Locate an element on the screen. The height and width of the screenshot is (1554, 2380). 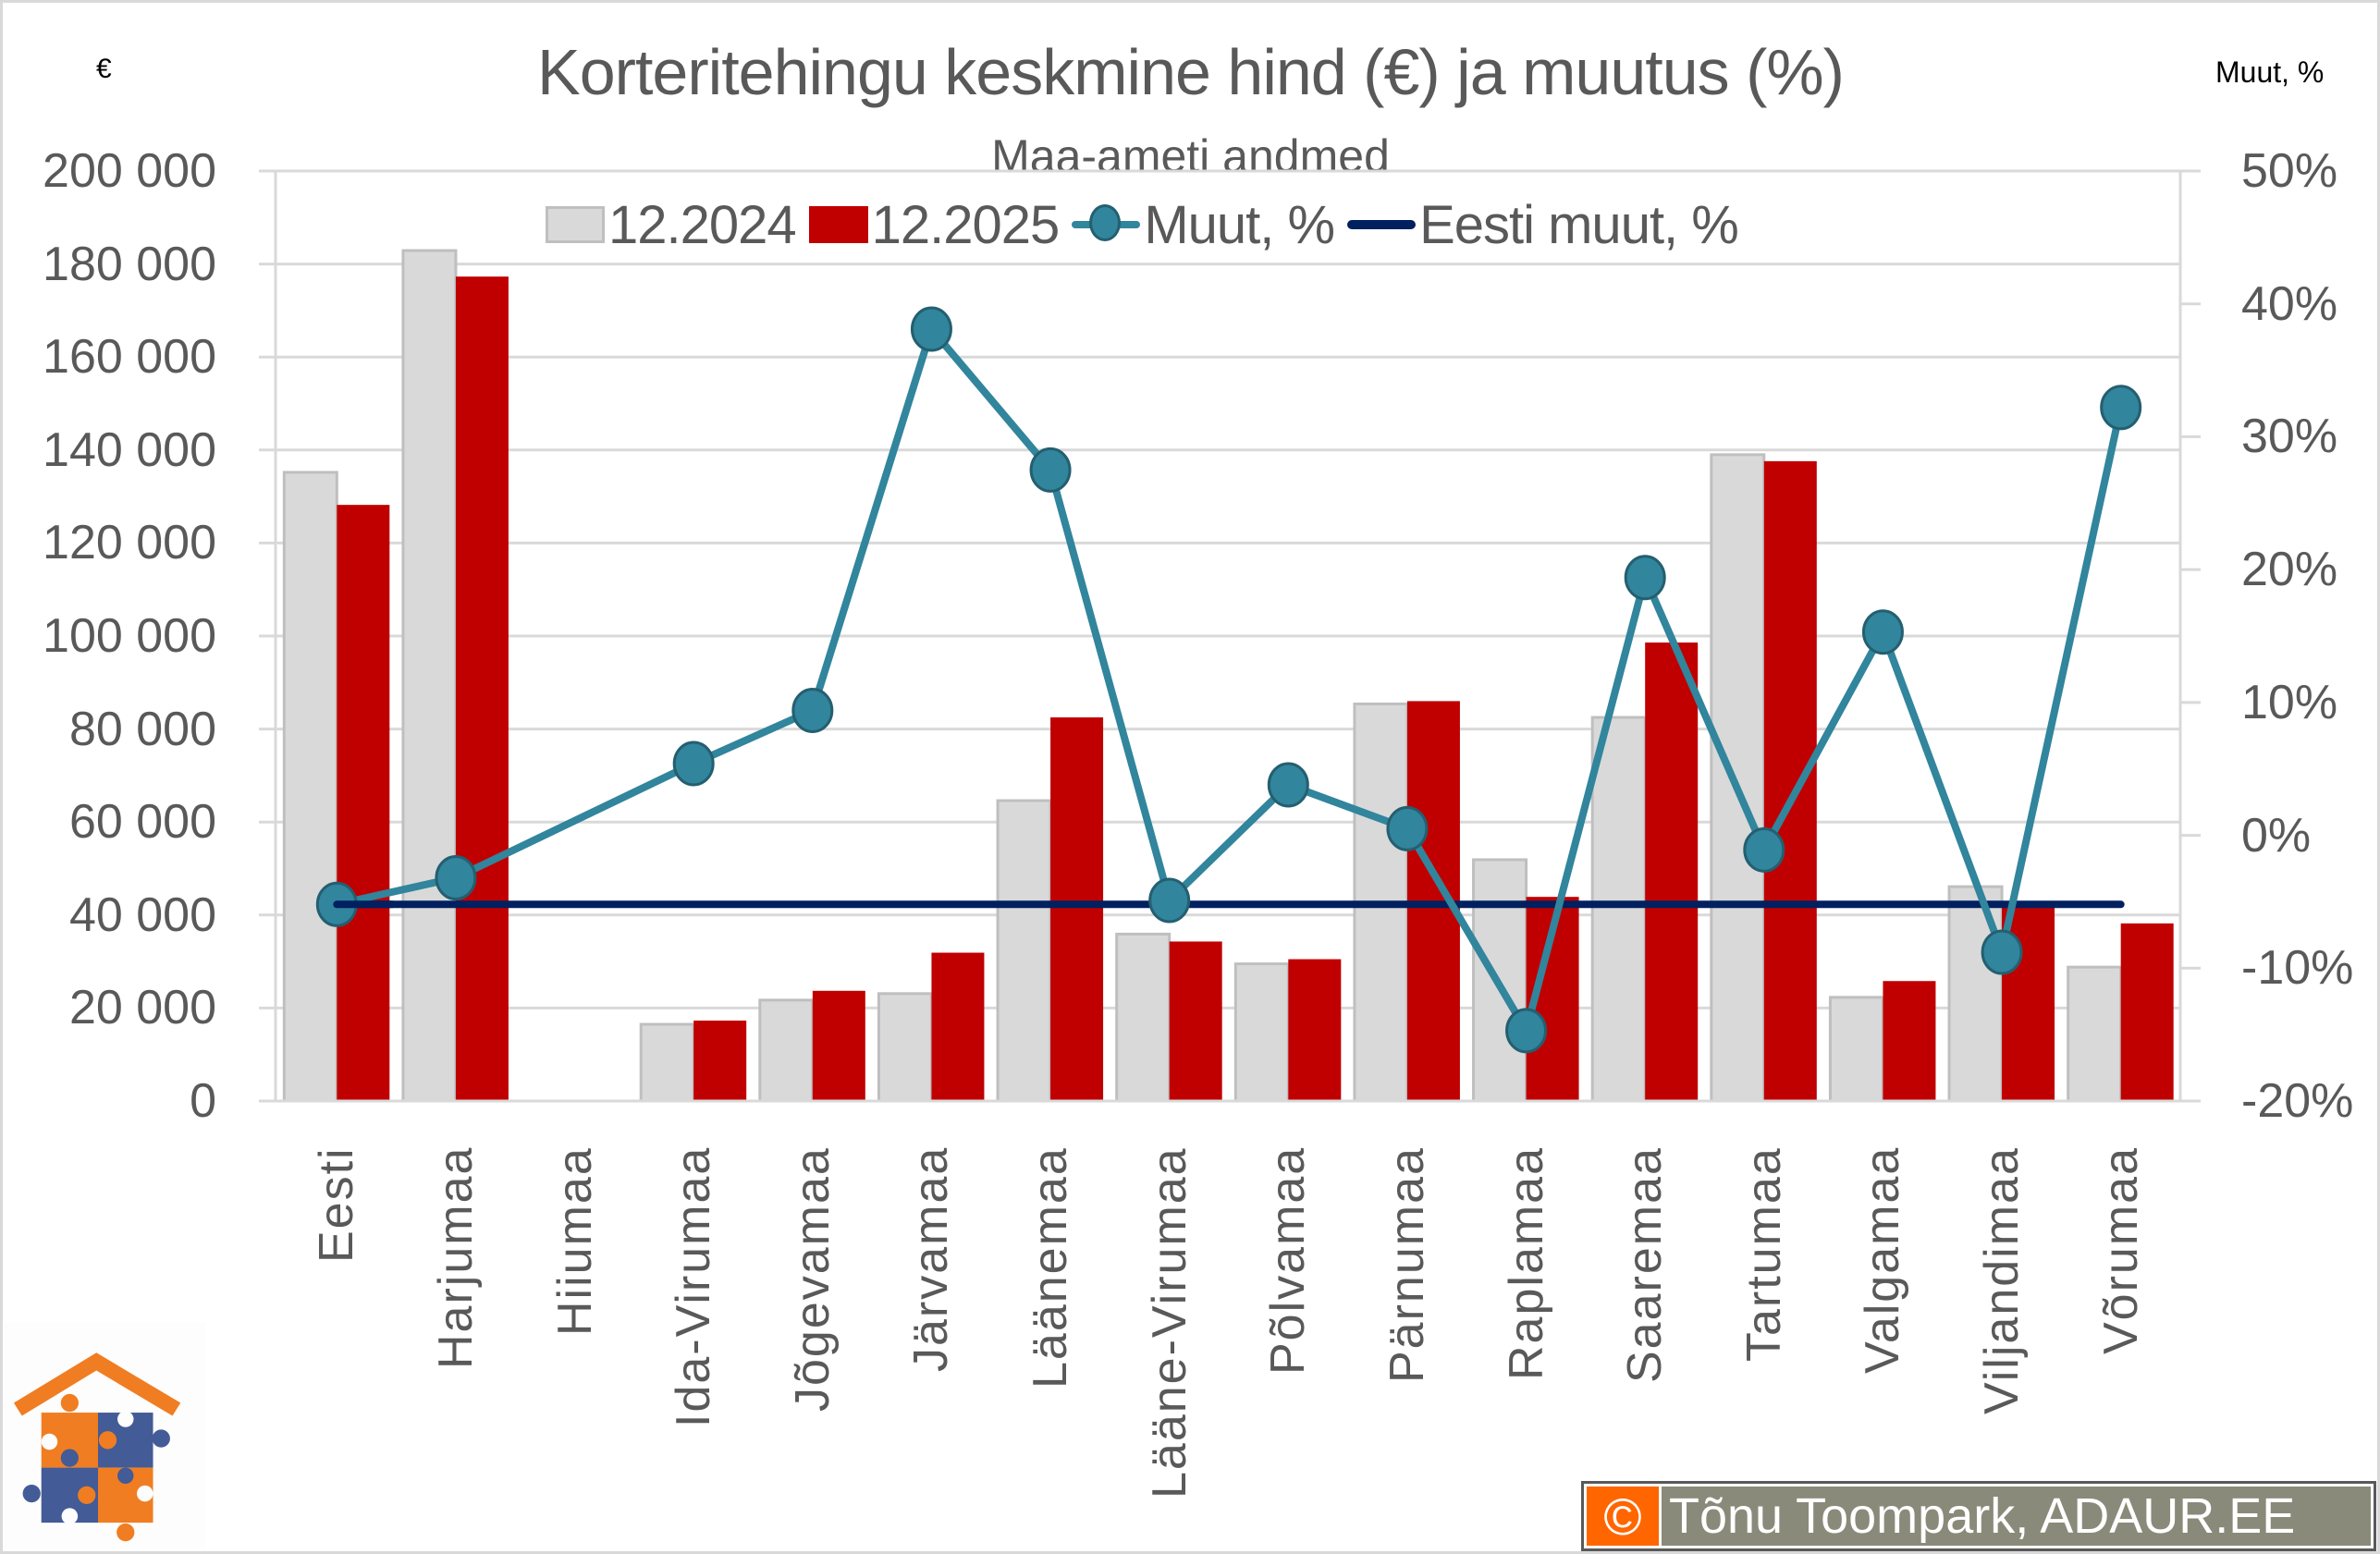
left-axis-tick: 120 000 is located at coordinates (129, 543).